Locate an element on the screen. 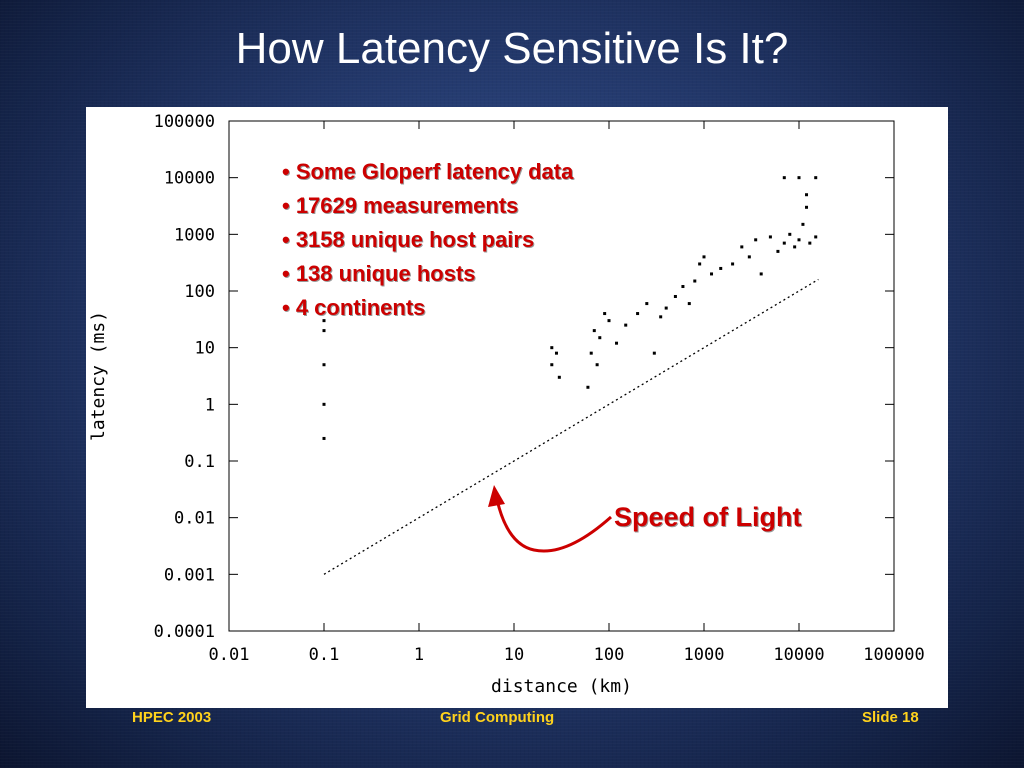  x-tick-label: 10000 is located at coordinates (798, 655).